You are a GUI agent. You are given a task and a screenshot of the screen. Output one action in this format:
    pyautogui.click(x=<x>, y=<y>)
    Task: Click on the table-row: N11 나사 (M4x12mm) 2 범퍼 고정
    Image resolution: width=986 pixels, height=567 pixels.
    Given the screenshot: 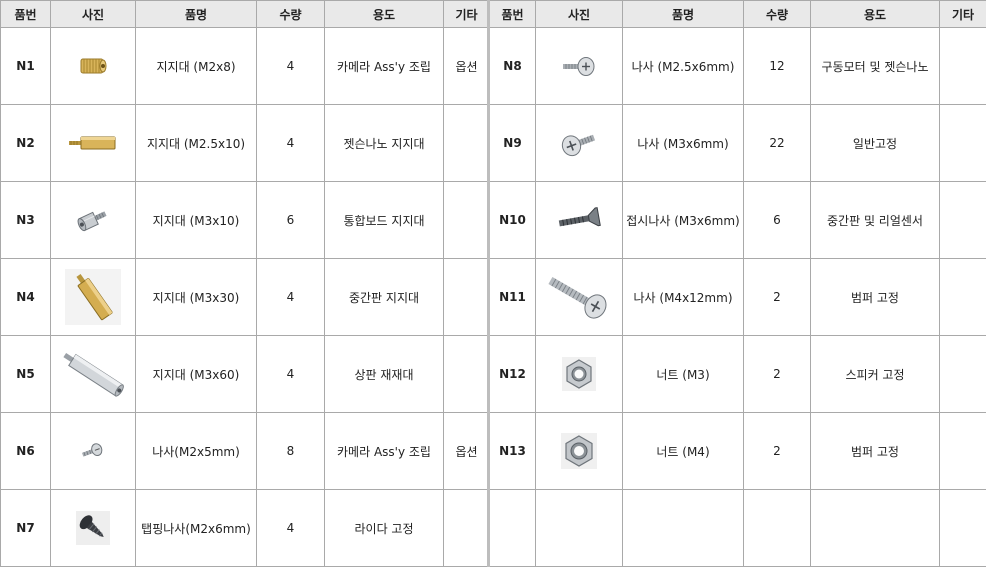 What is the action you would take?
    pyautogui.click(x=737, y=297)
    